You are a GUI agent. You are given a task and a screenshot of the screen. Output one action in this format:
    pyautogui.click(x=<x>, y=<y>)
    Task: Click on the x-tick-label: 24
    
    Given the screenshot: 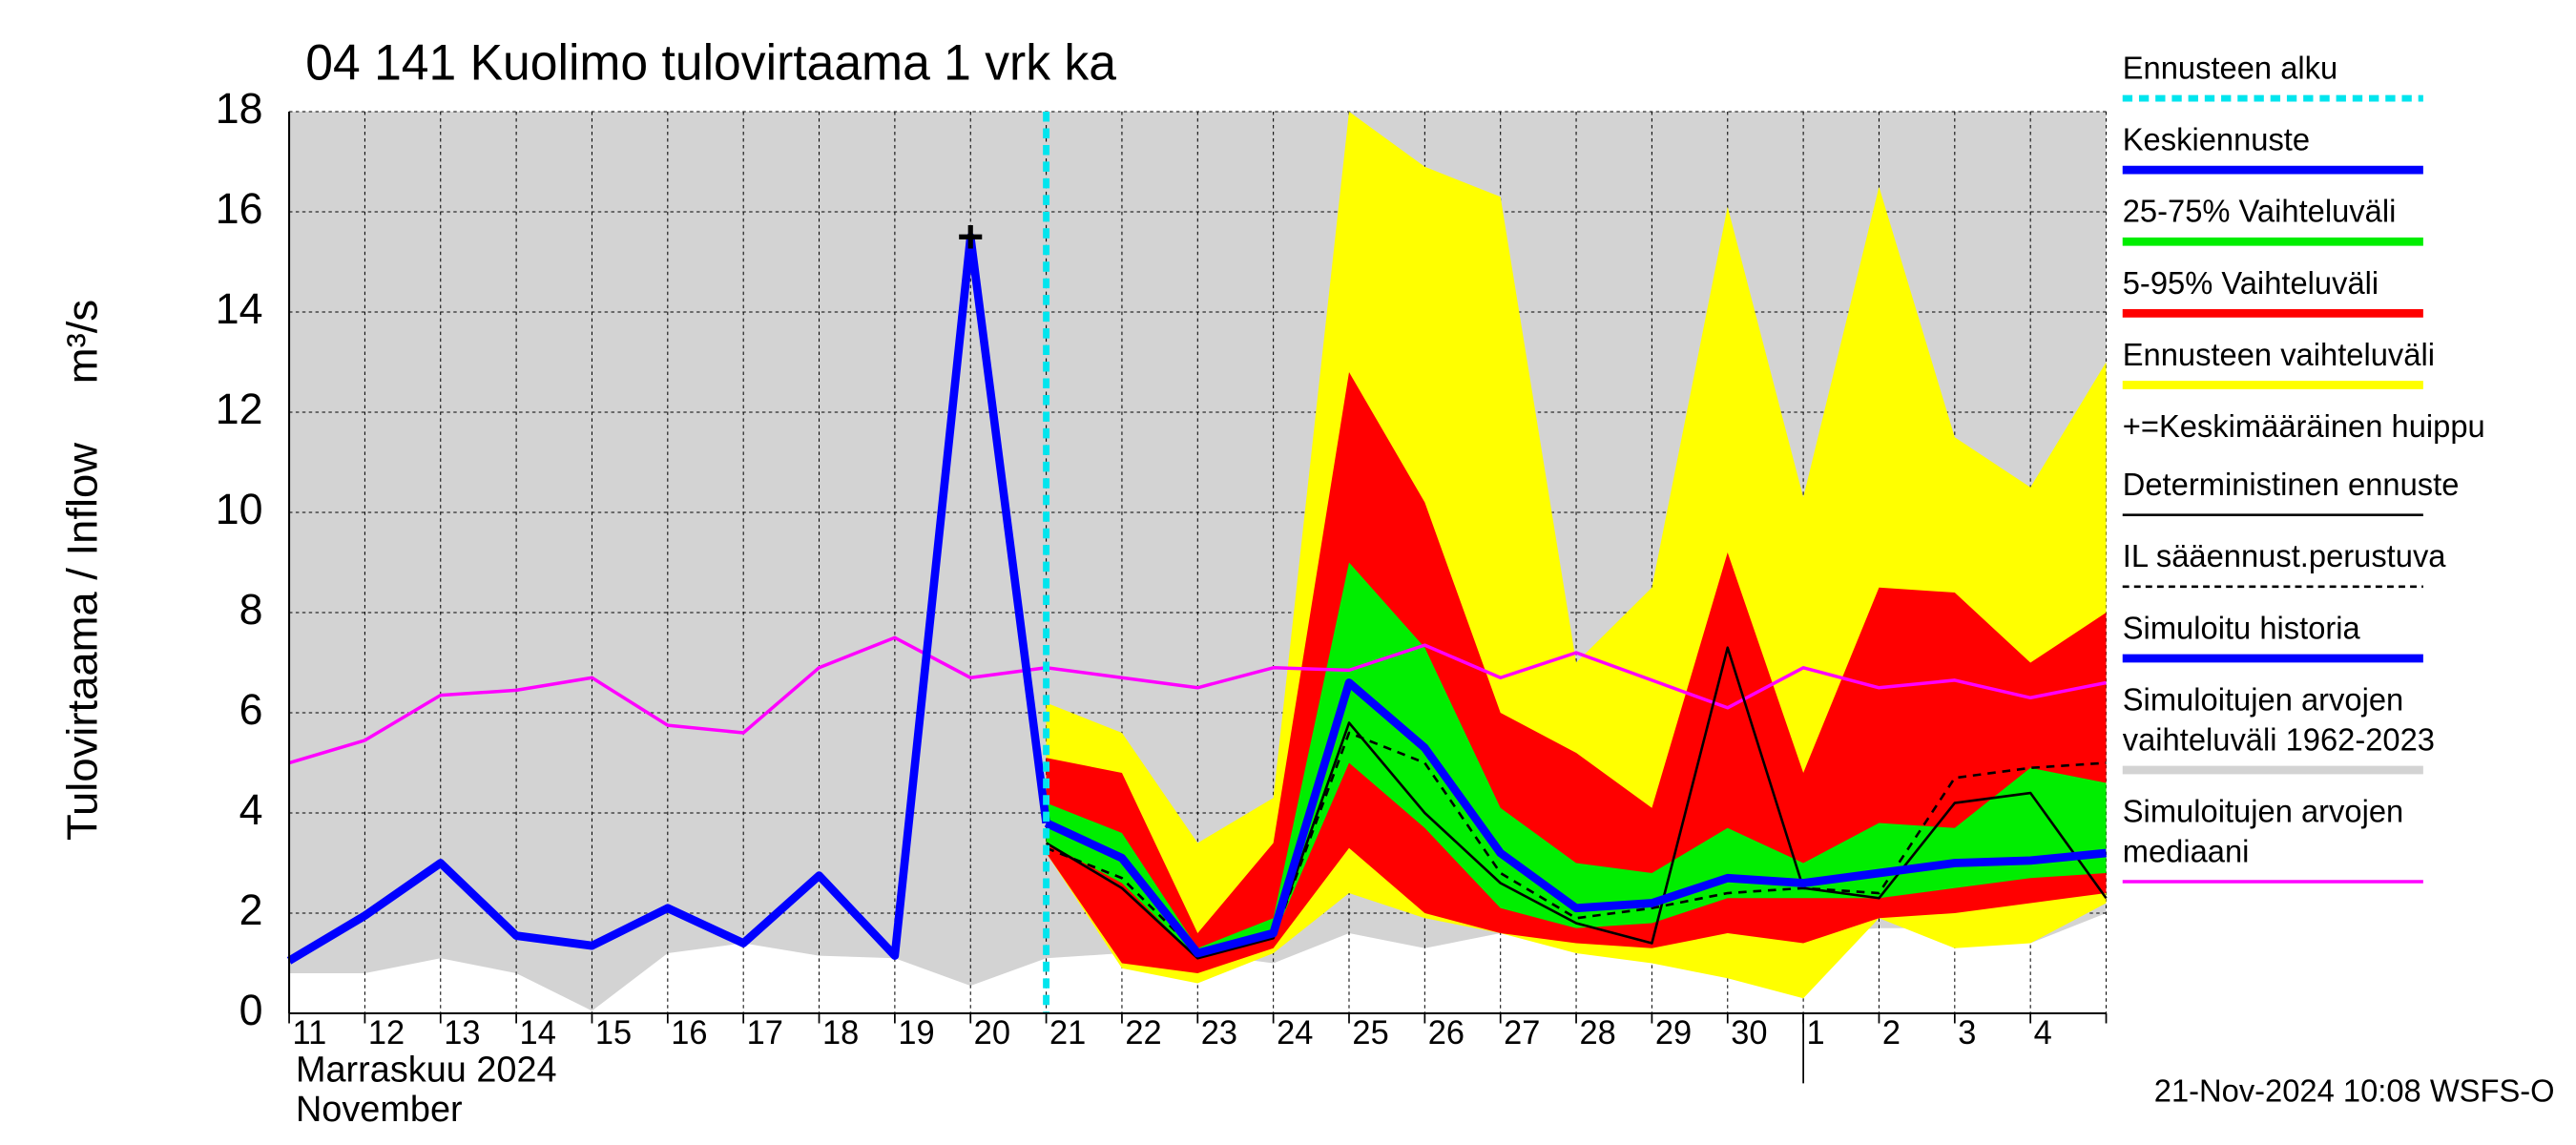 What is the action you would take?
    pyautogui.click(x=1295, y=1033)
    